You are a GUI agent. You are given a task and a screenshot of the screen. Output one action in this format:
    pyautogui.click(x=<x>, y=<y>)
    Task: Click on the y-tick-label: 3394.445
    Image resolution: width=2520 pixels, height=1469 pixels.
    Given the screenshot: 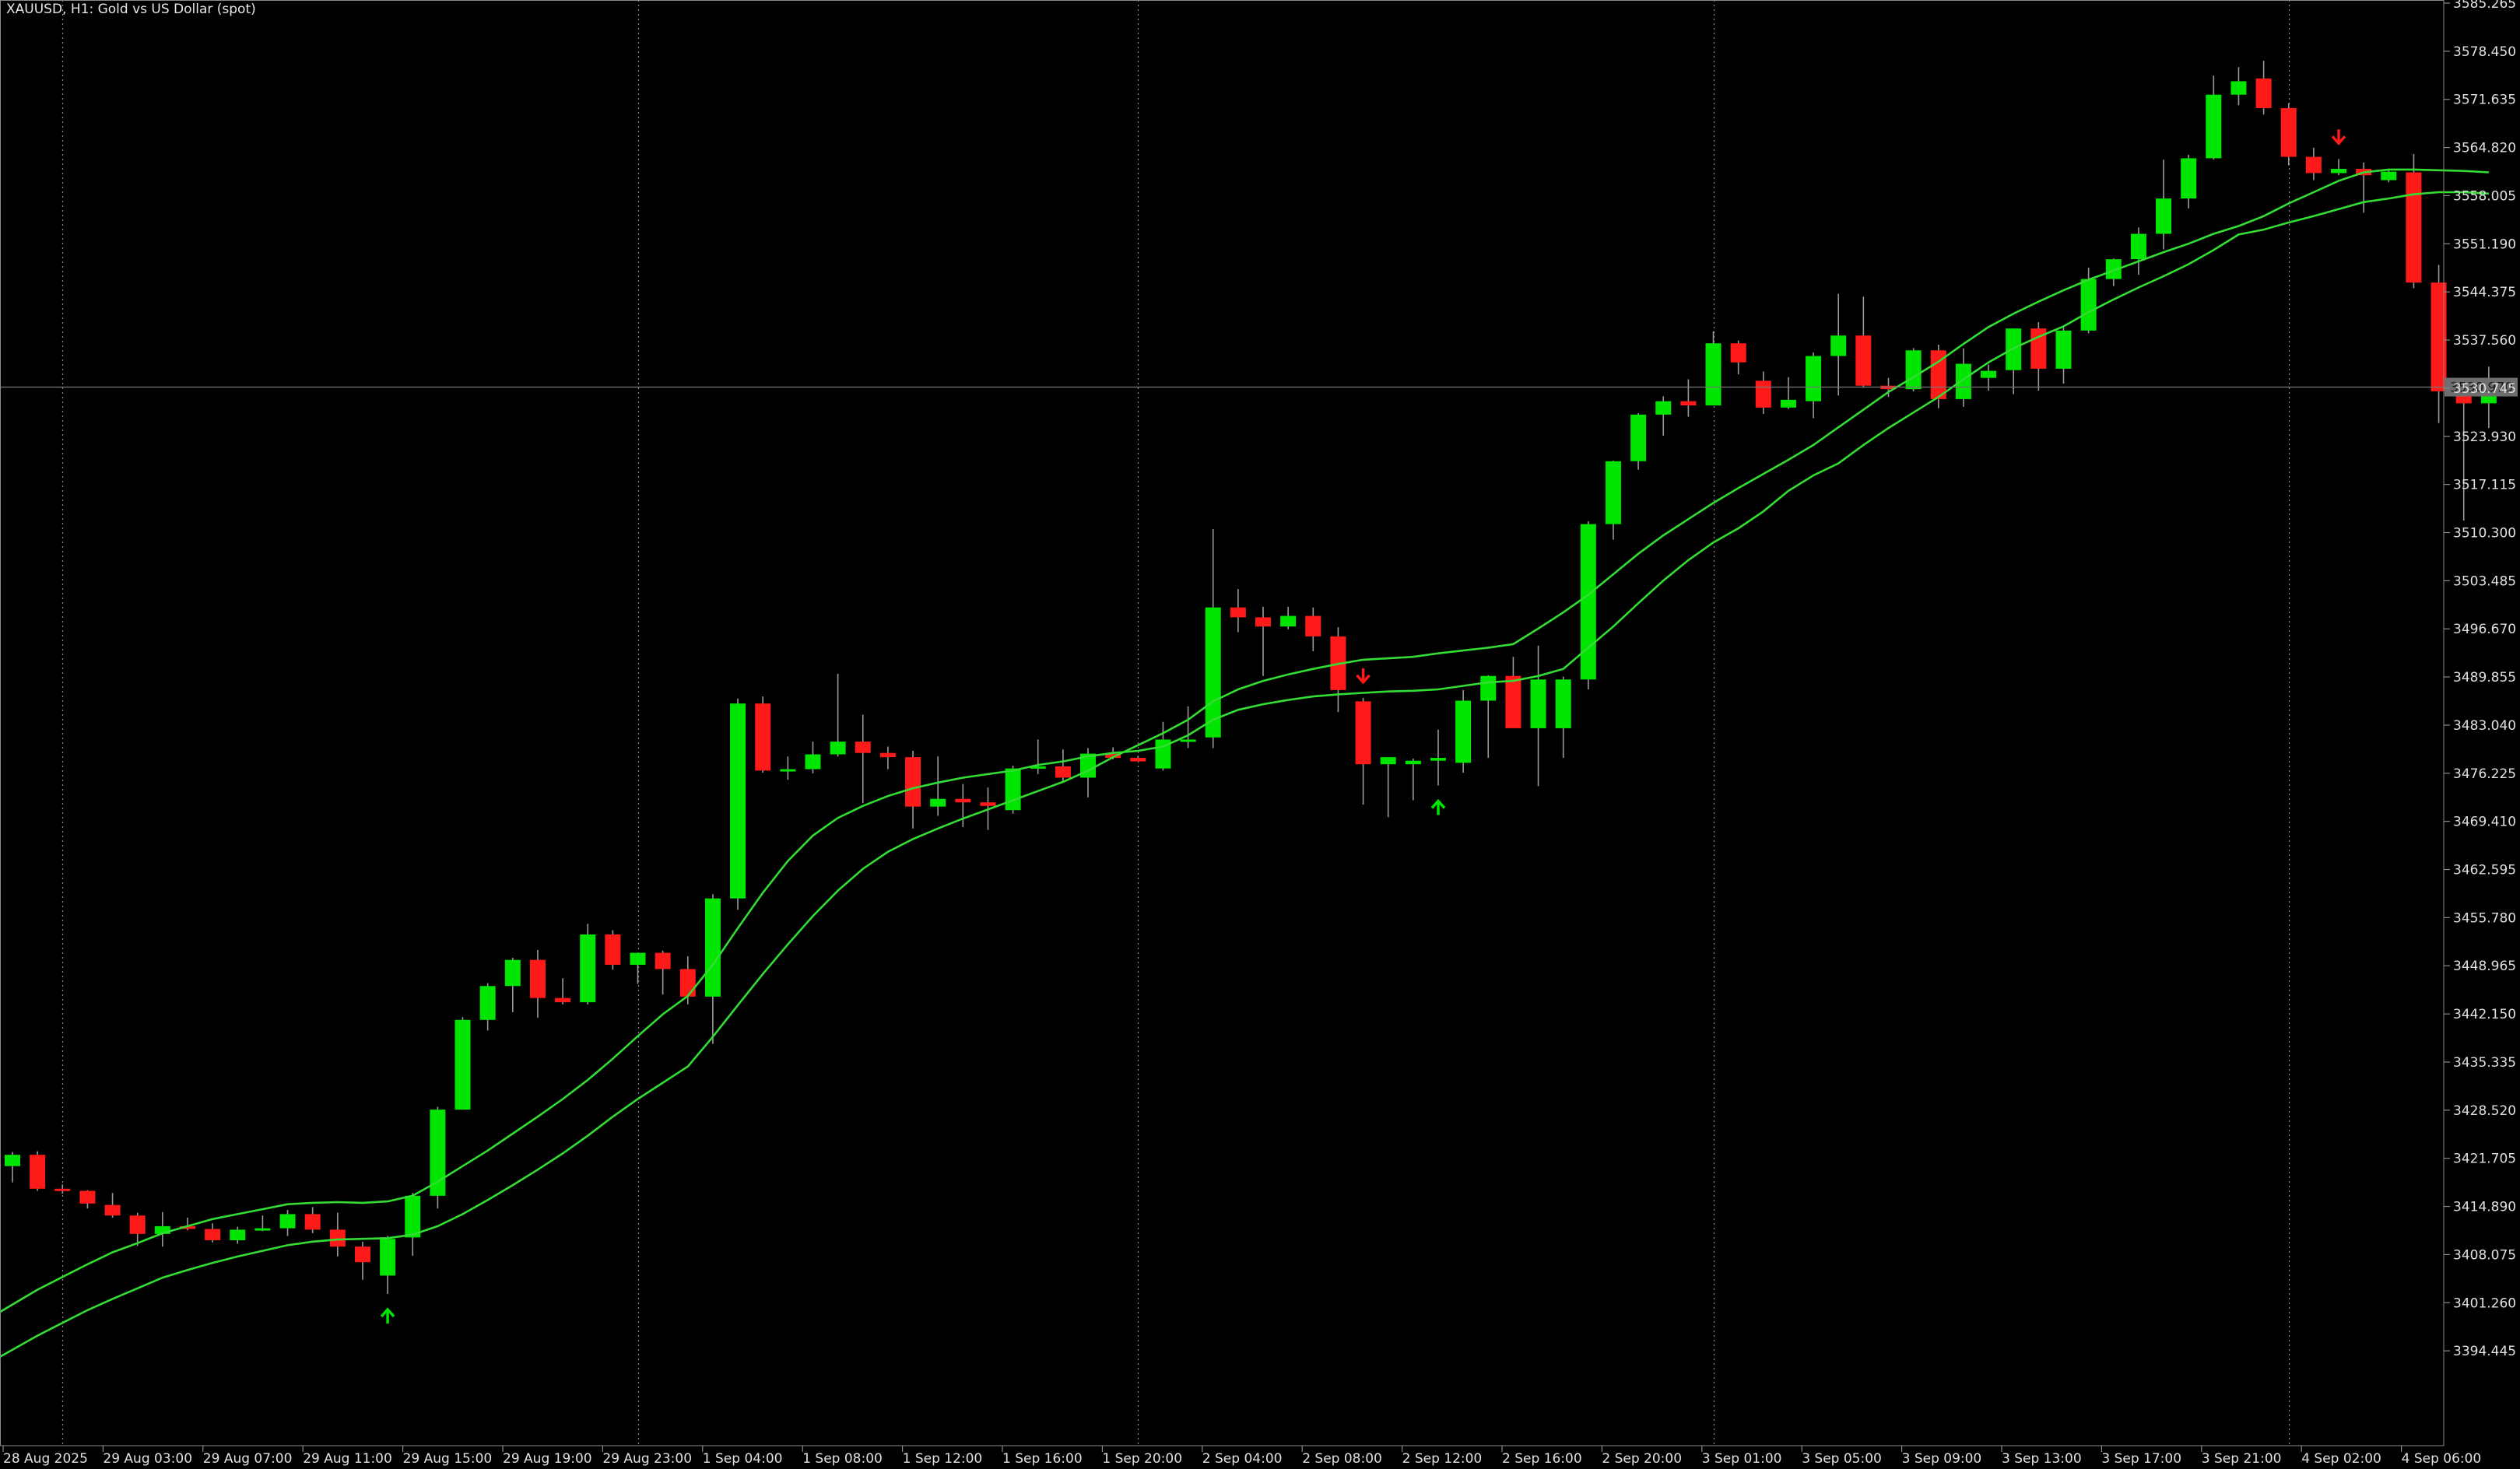 What is the action you would take?
    pyautogui.click(x=2485, y=1351)
    